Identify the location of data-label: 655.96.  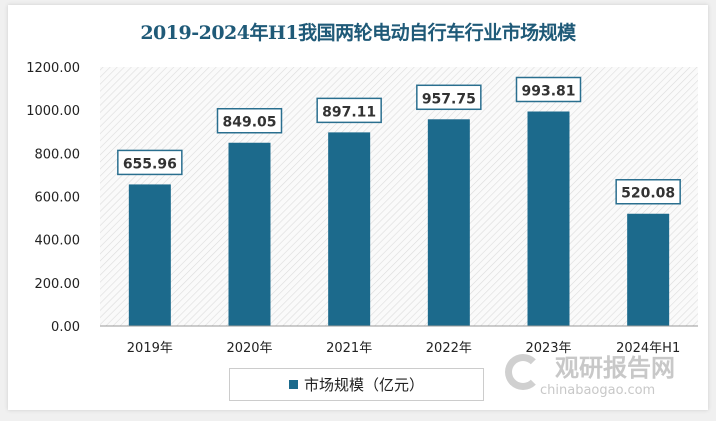
(150, 164).